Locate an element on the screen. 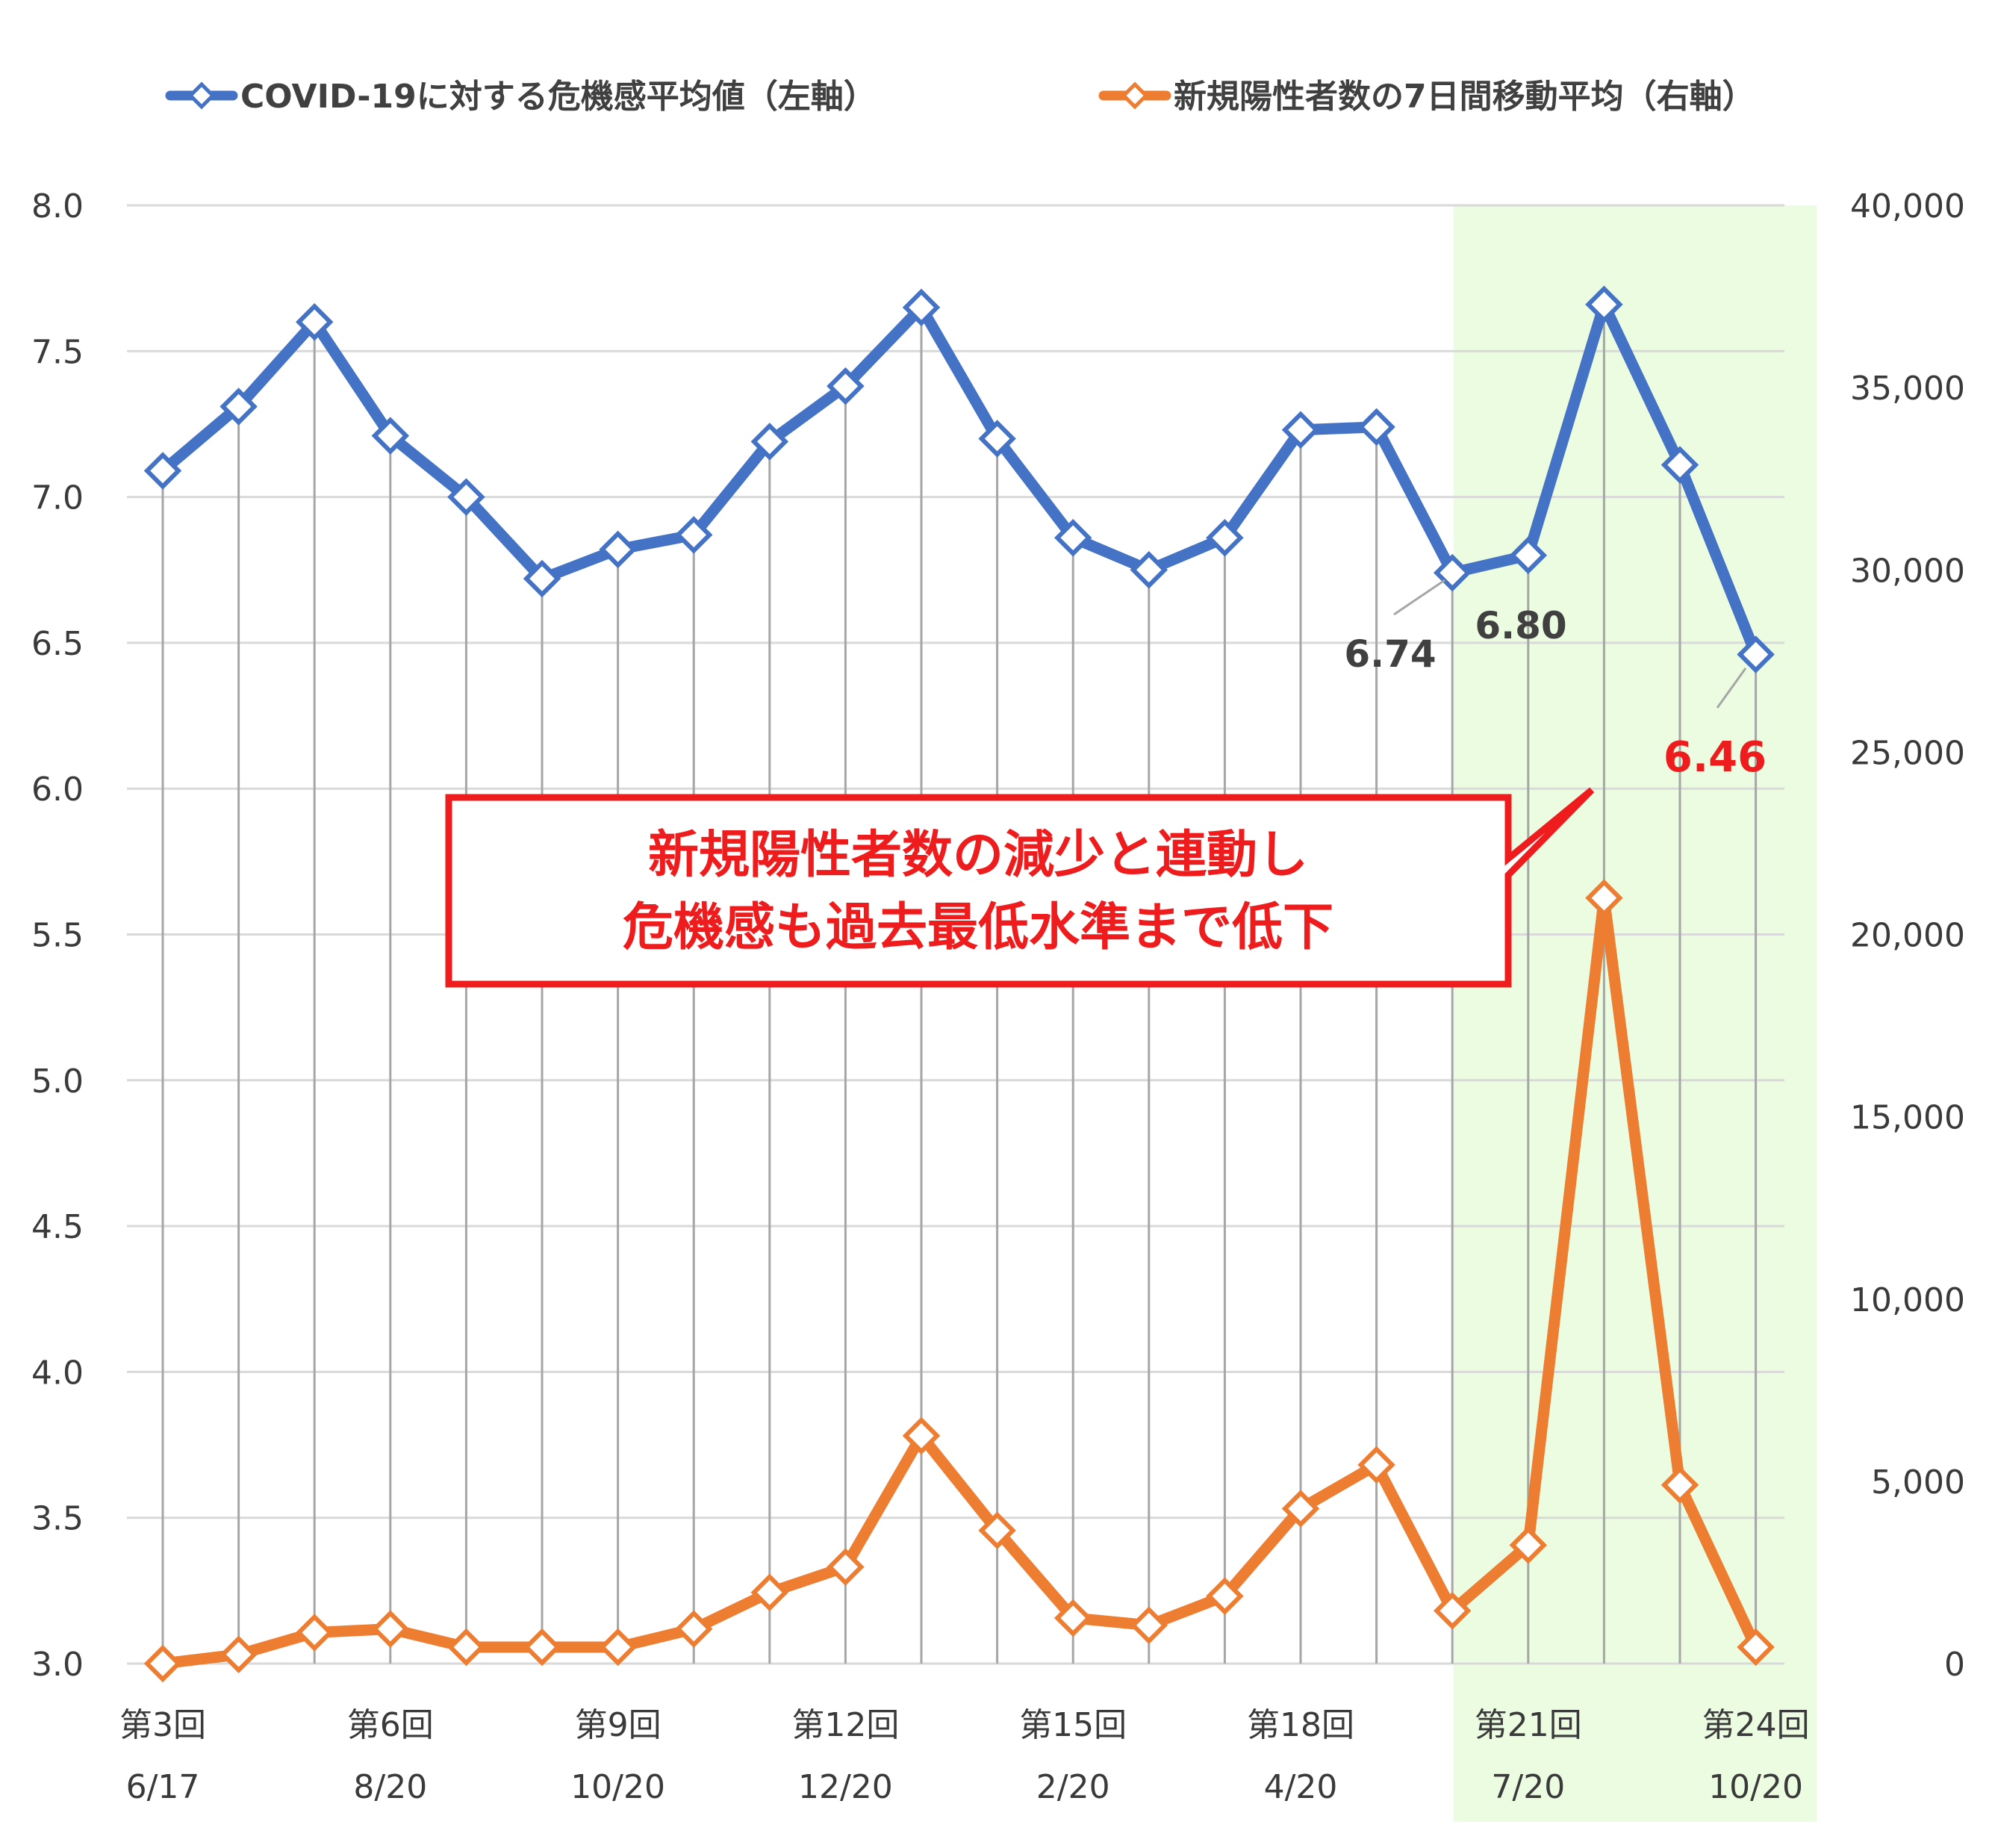 This screenshot has width=1992, height=1848. left-tick-label: 8.0 is located at coordinates (57, 206).